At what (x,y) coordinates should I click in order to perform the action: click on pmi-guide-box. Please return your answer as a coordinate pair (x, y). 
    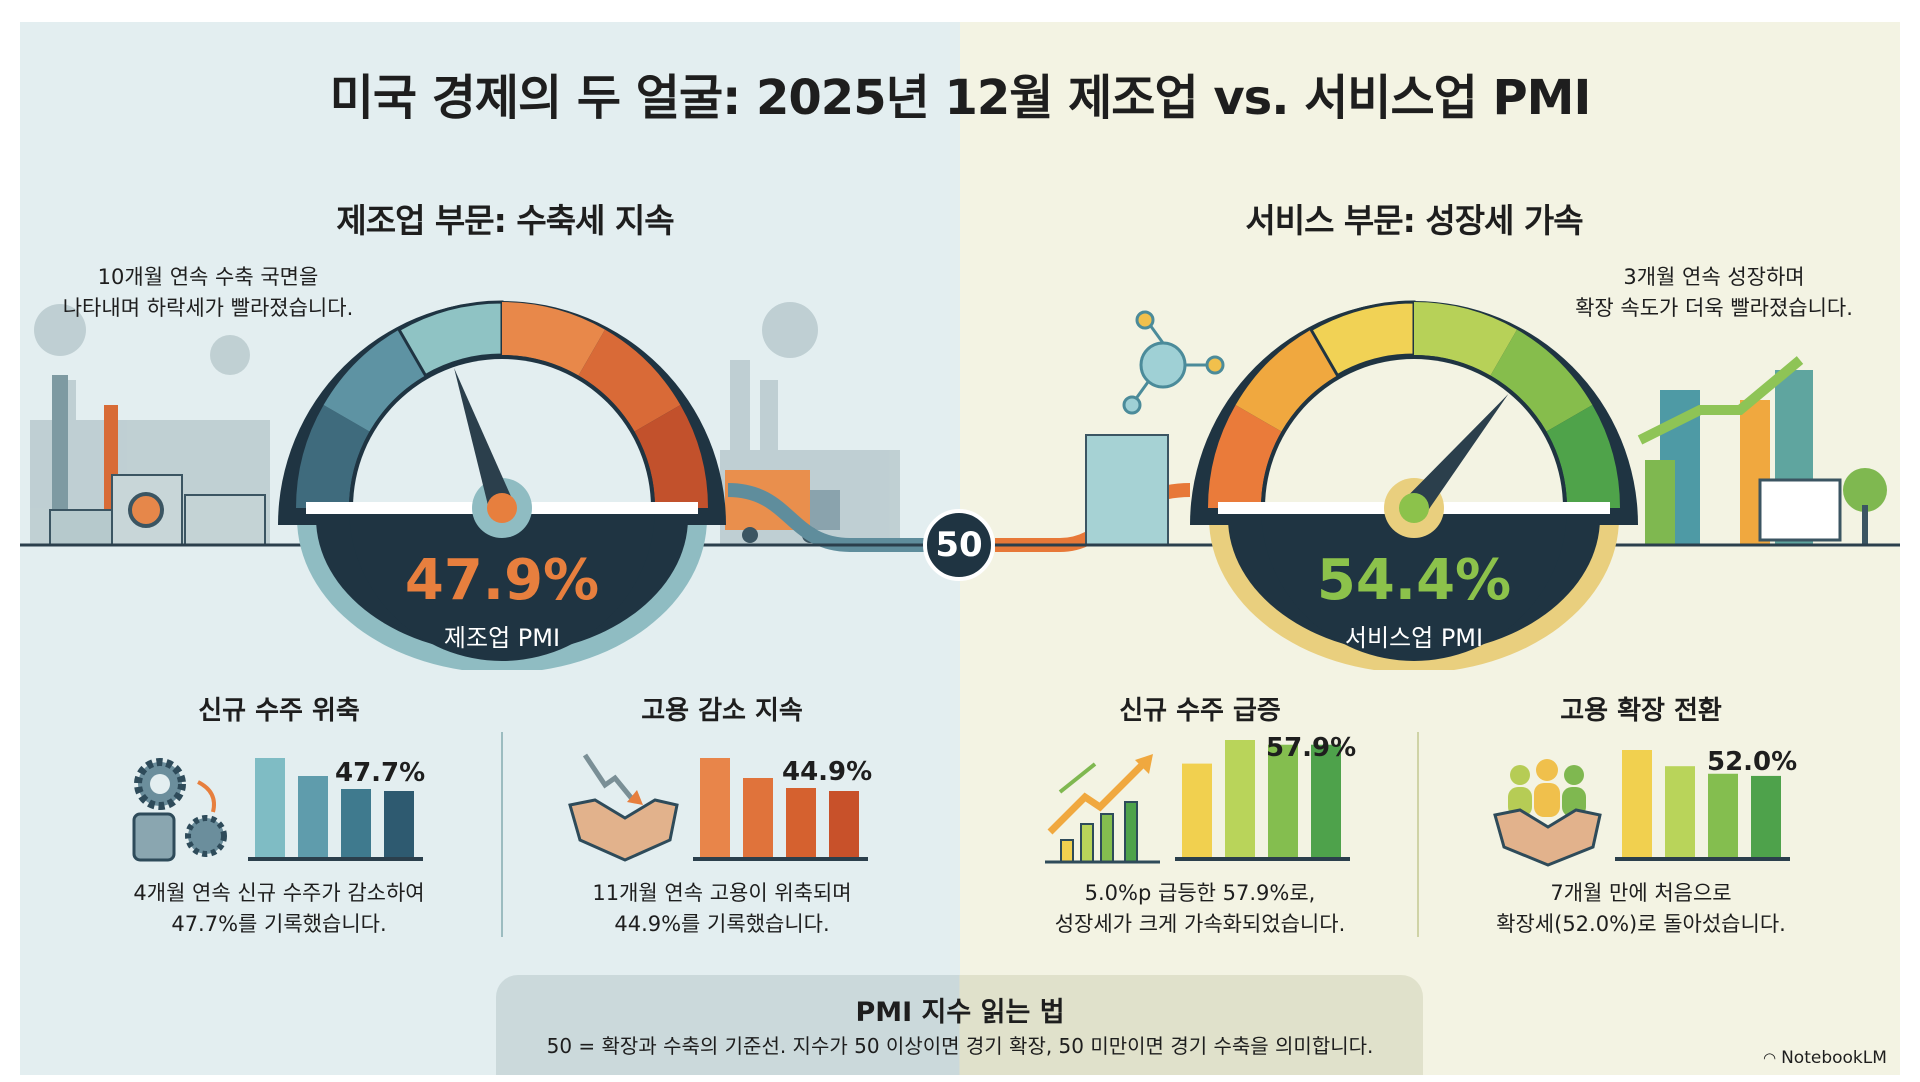
    Looking at the image, I should click on (959, 1025).